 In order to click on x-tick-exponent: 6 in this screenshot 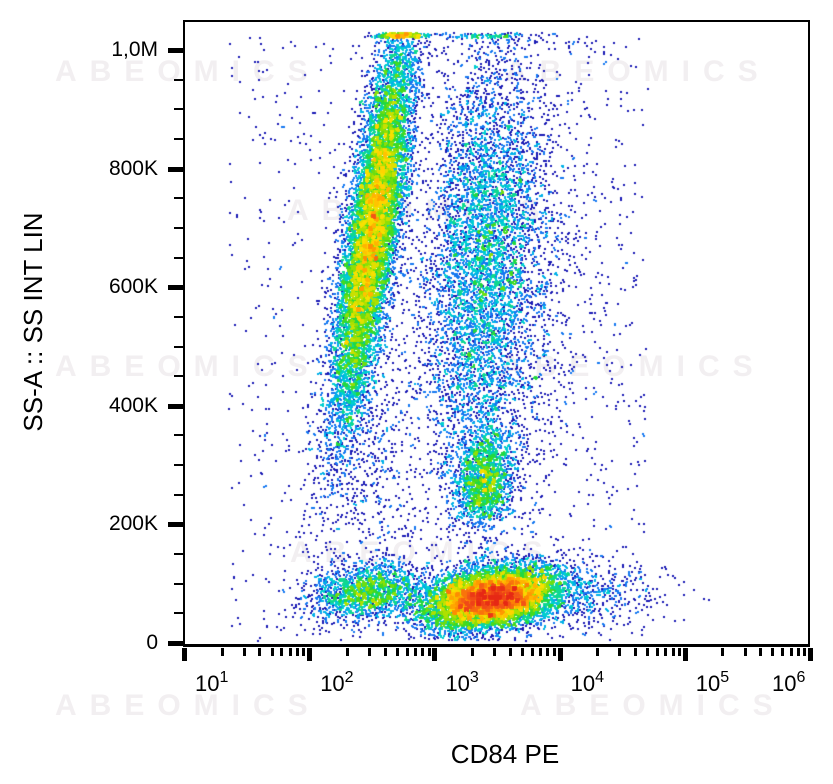, I will do `click(801, 677)`.